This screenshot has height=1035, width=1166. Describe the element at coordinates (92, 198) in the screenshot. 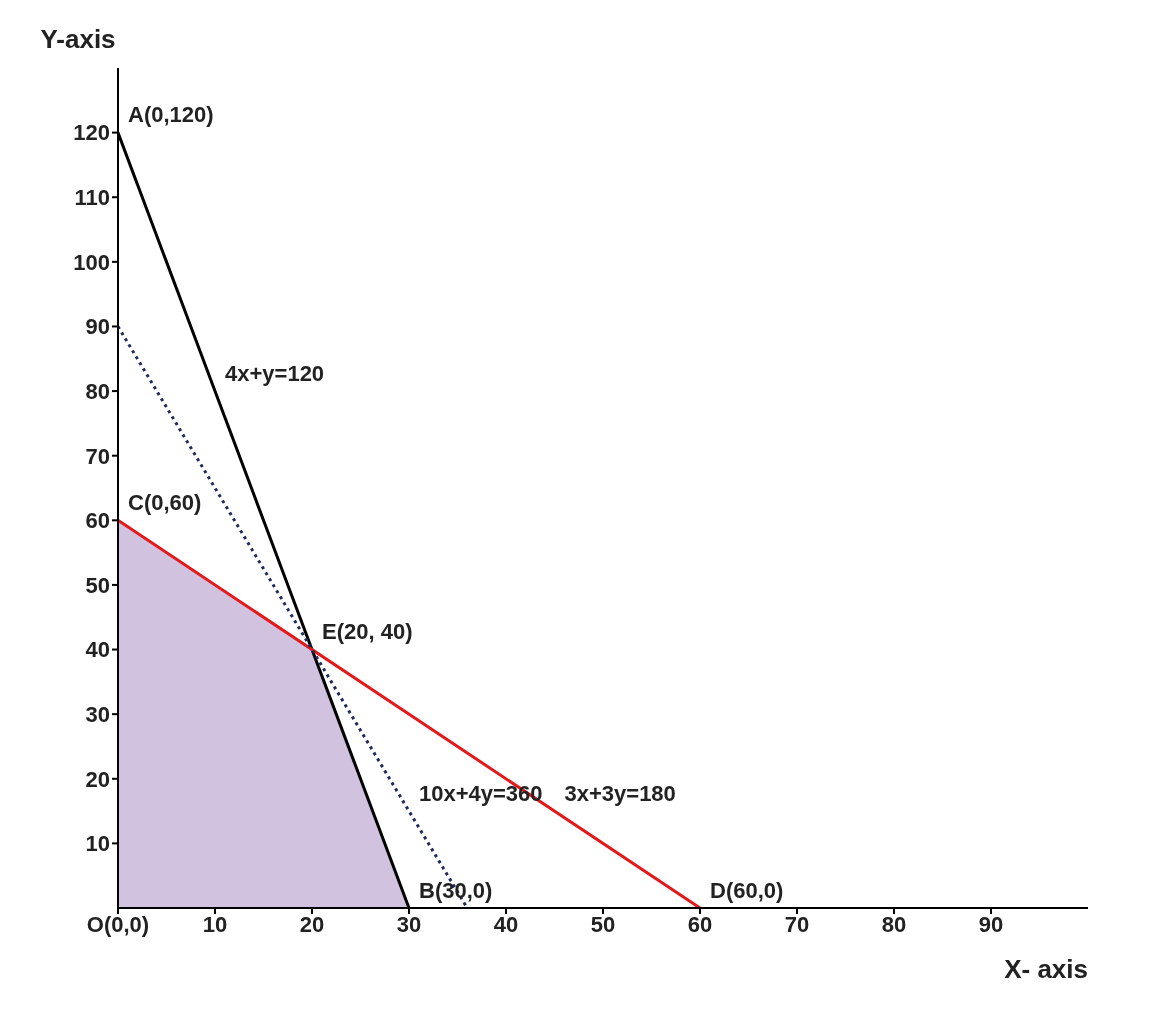

I see `y-tick-label: 110` at that location.